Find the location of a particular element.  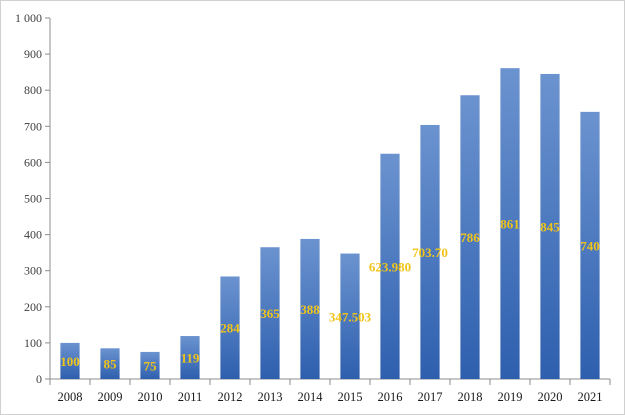

bar-2012 is located at coordinates (230, 327).